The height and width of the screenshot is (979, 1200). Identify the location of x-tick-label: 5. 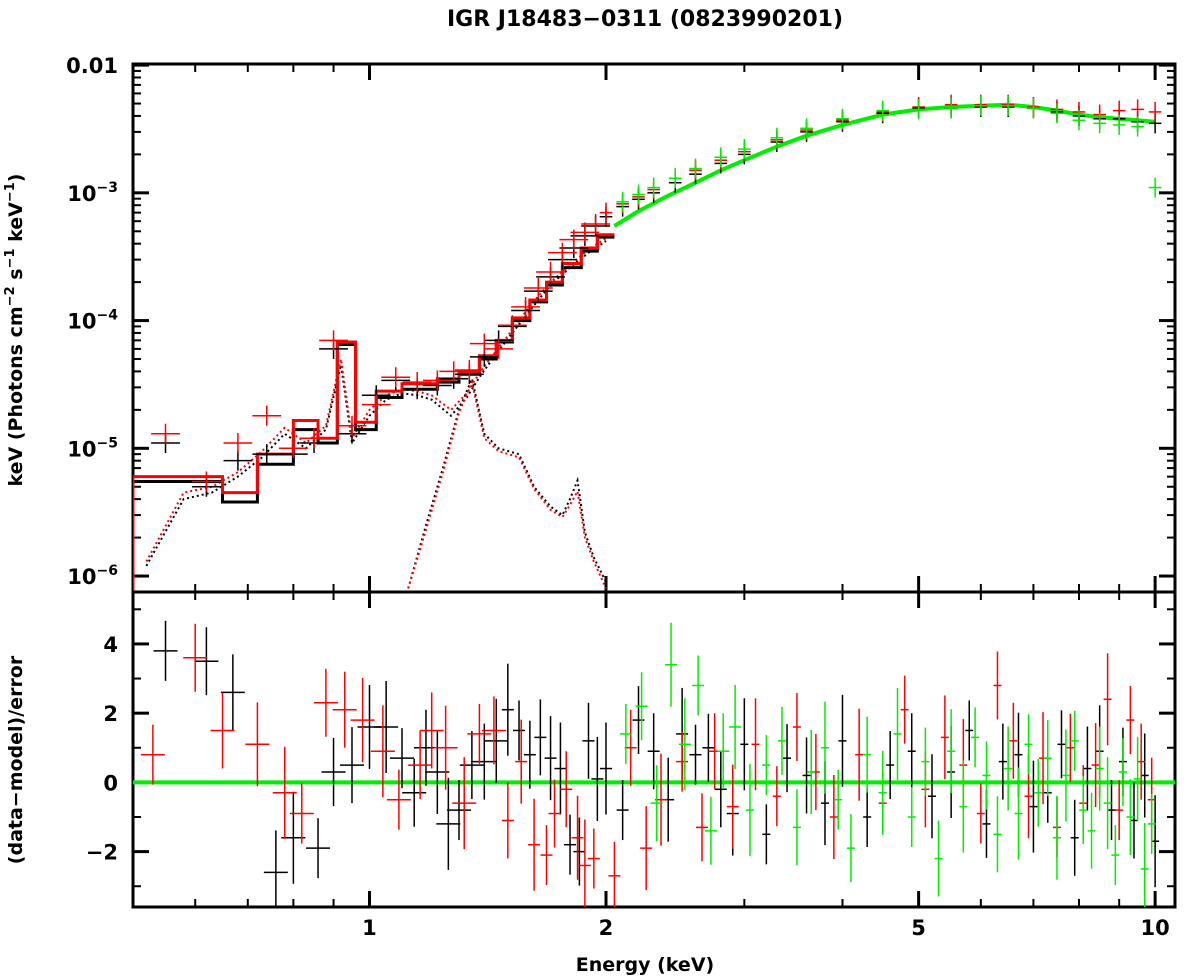
(918, 928).